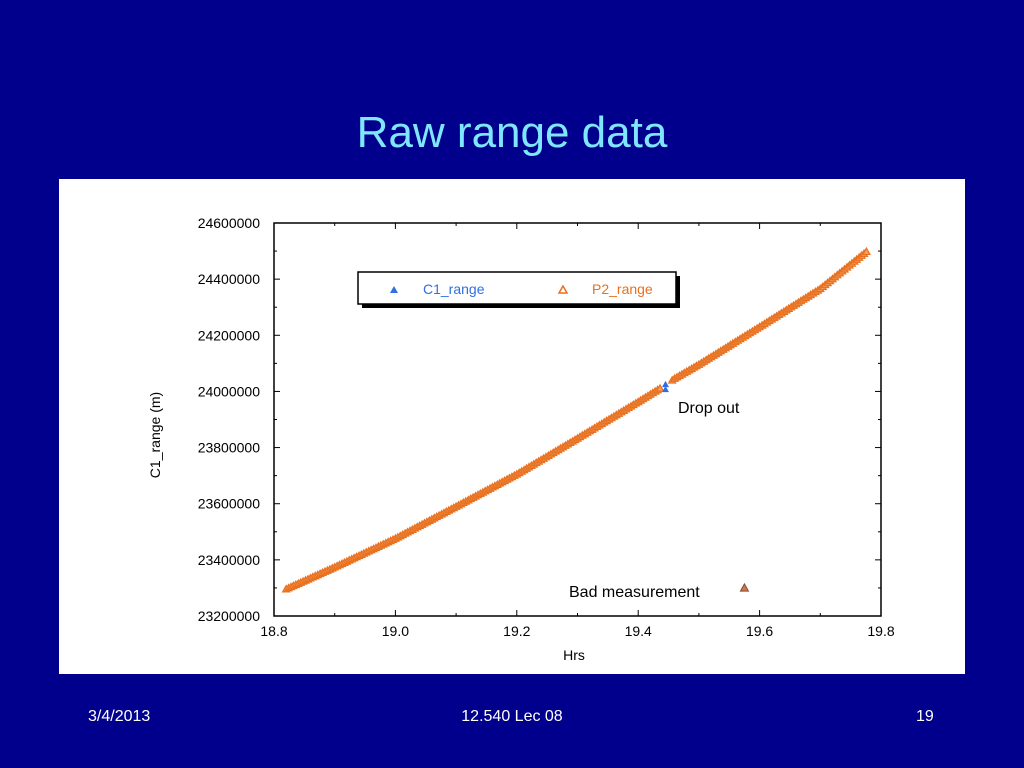  I want to click on y-tick-label: 23400000, so click(229, 560).